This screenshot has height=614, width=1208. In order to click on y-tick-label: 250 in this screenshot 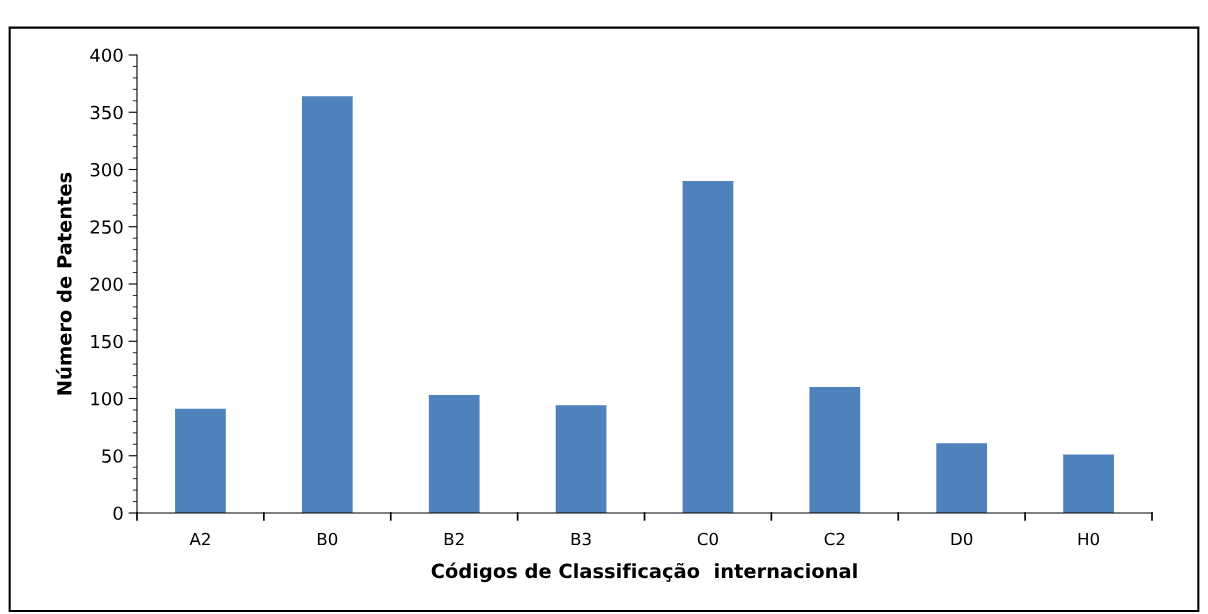, I will do `click(106, 227)`.